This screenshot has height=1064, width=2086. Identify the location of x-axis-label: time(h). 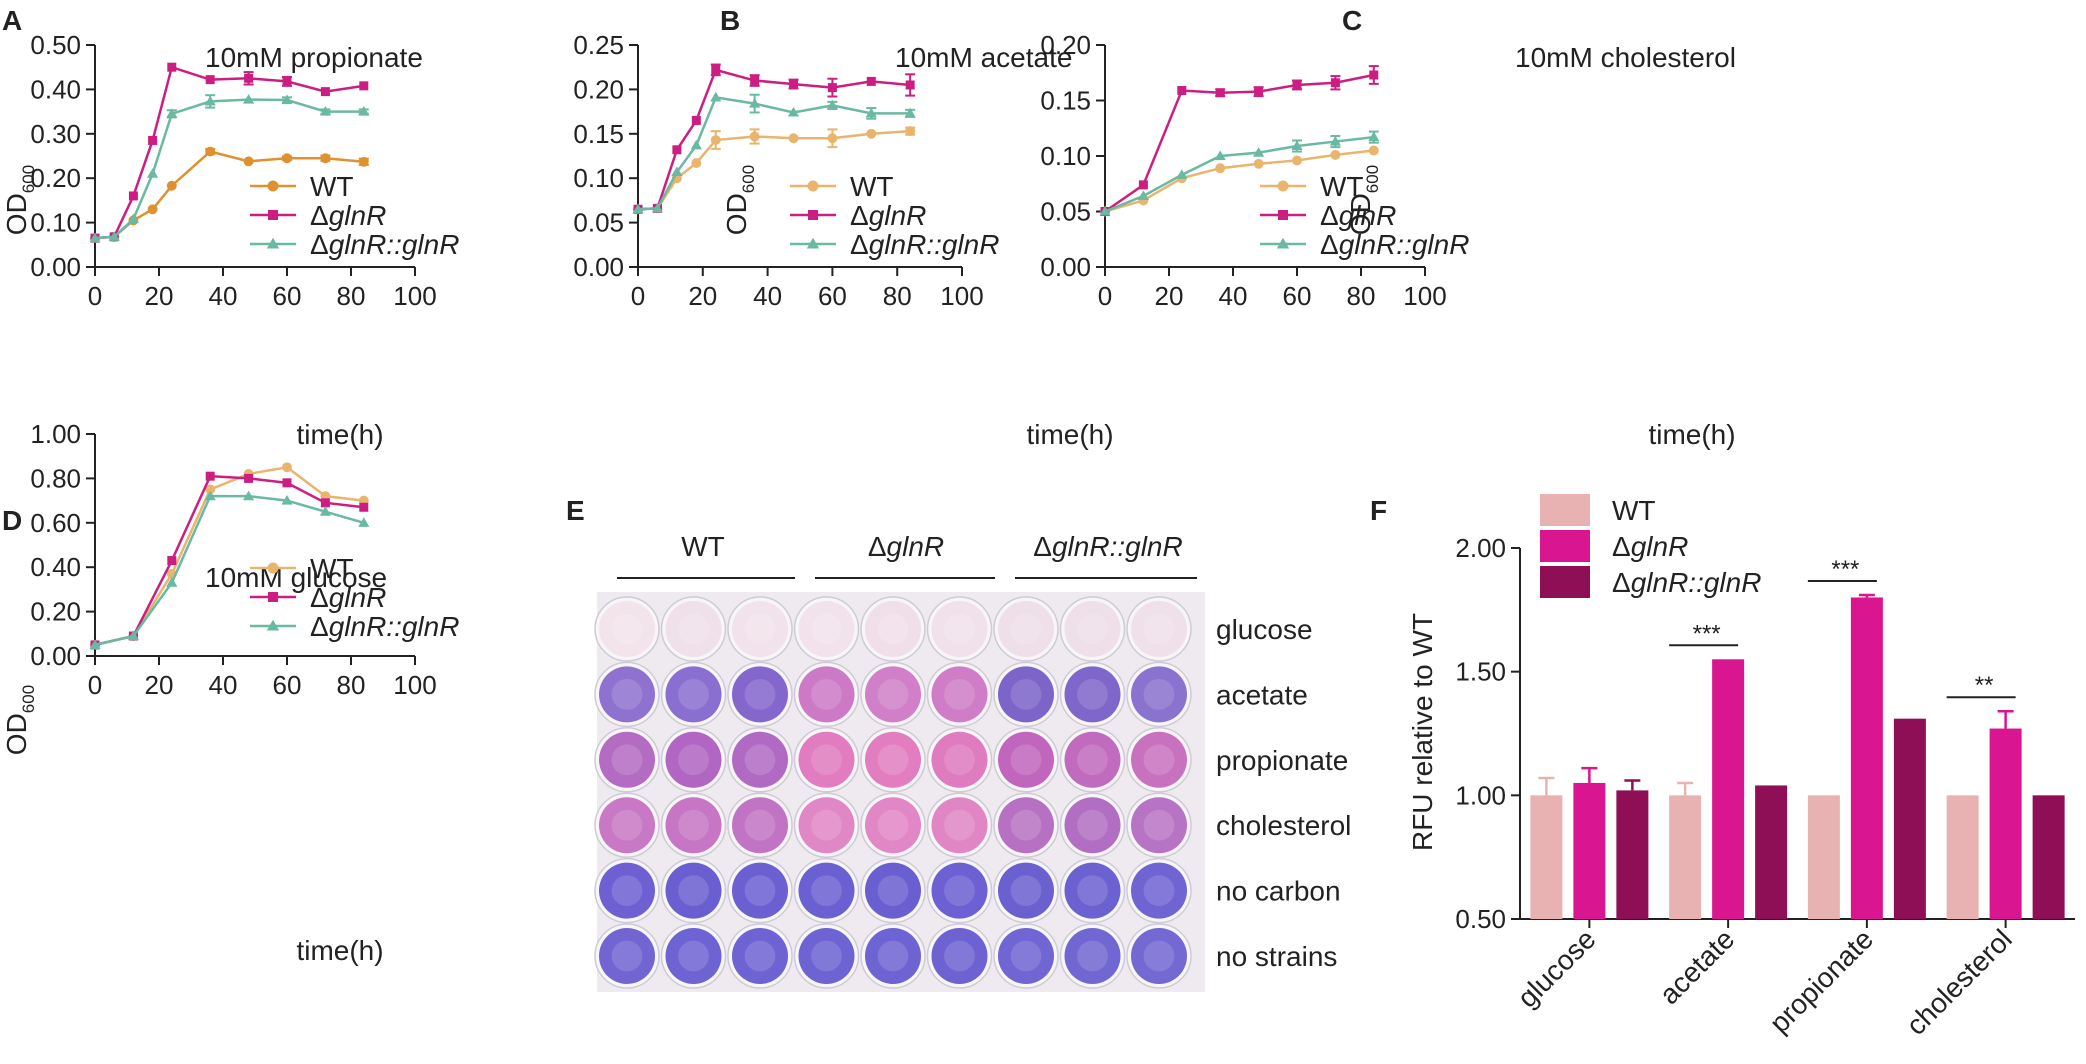
(1069, 434).